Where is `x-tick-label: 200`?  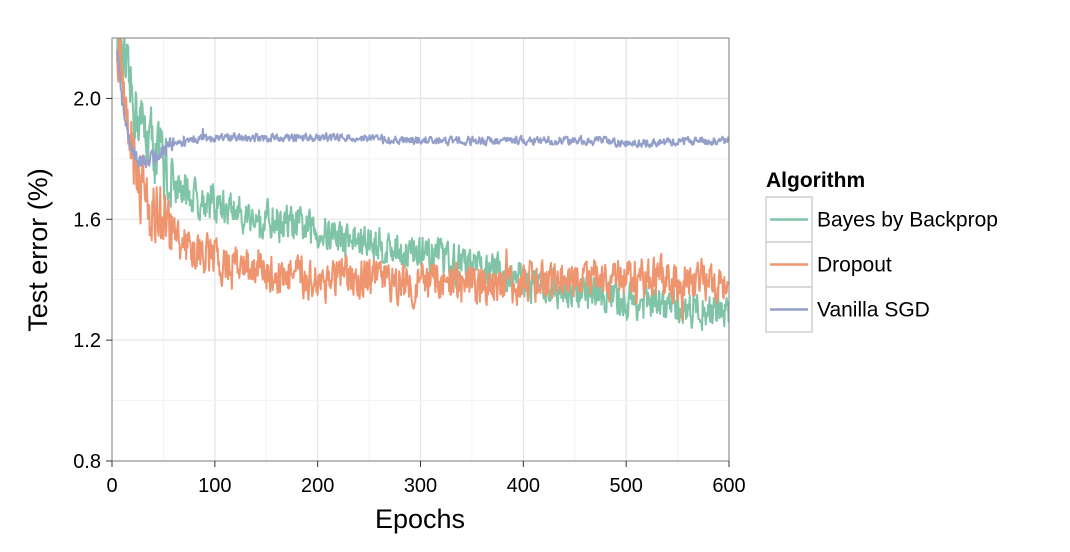
x-tick-label: 200 is located at coordinates (317, 486).